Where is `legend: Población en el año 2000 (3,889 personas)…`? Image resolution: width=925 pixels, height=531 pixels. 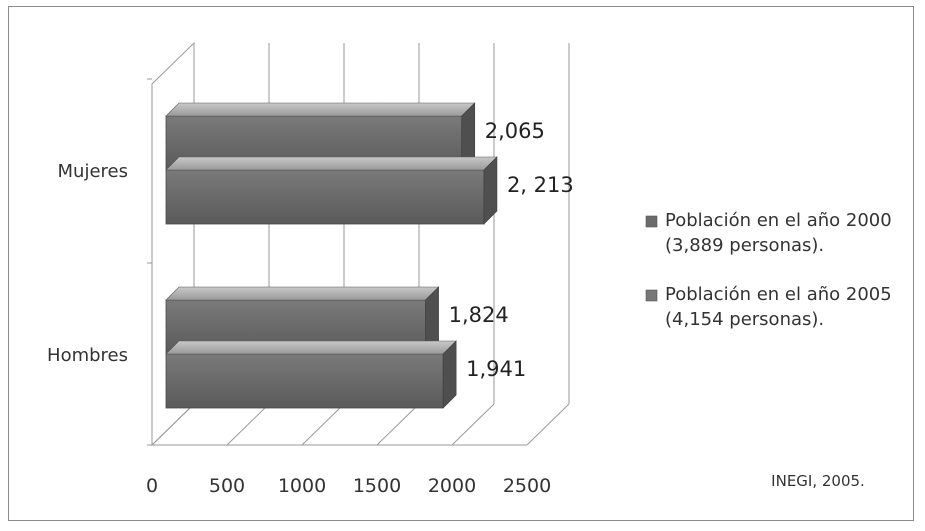
legend: Población en el año 2000 (3,889 personas)… is located at coordinates (768, 270).